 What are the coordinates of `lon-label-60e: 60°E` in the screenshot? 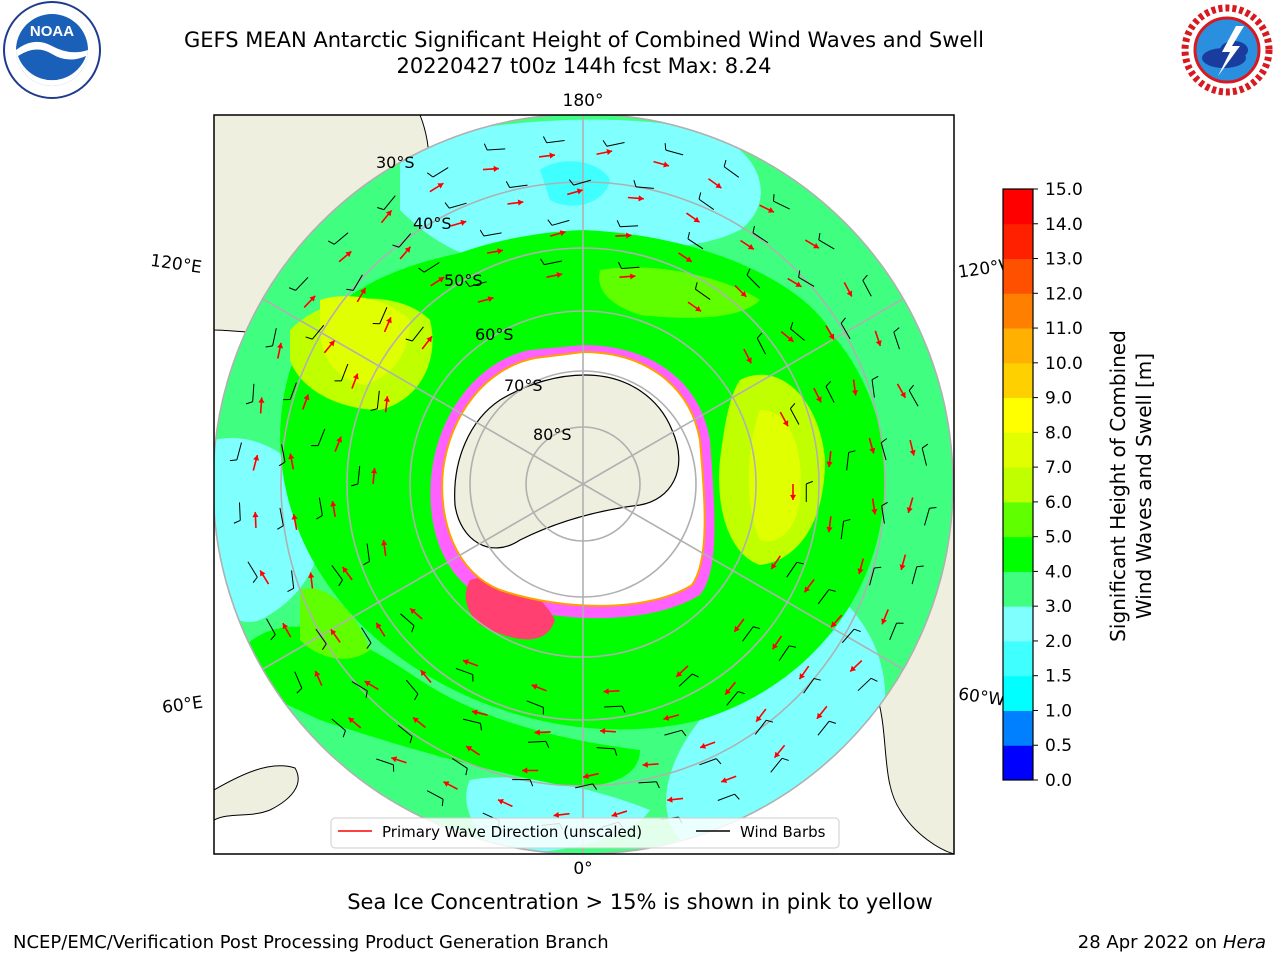 It's located at (182, 705).